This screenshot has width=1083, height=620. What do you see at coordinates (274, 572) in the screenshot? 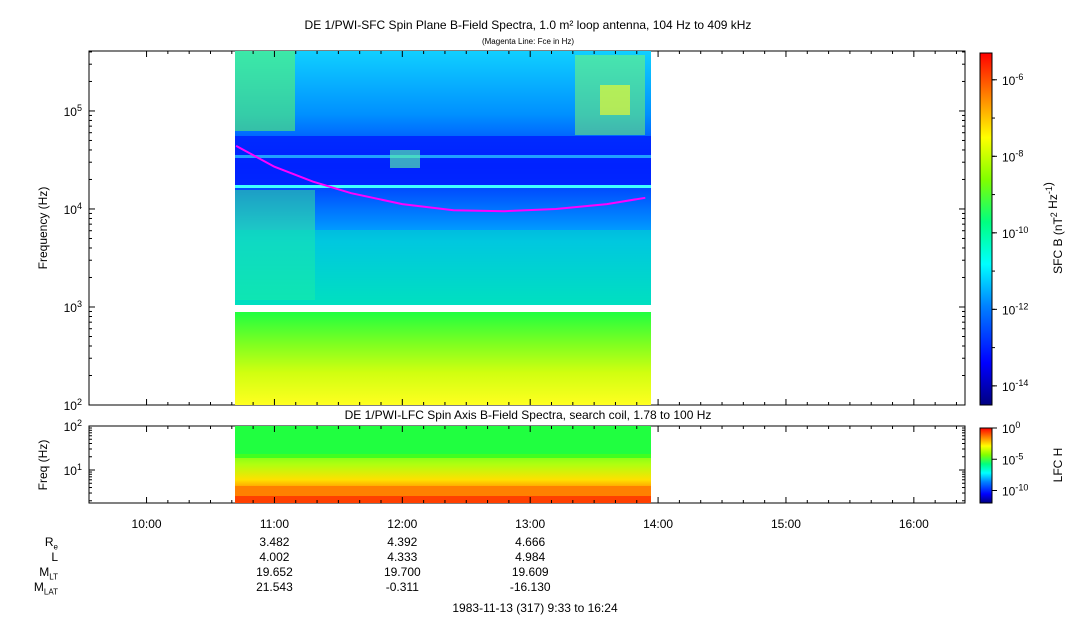
I see `ephemeris-value: 19.652` at bounding box center [274, 572].